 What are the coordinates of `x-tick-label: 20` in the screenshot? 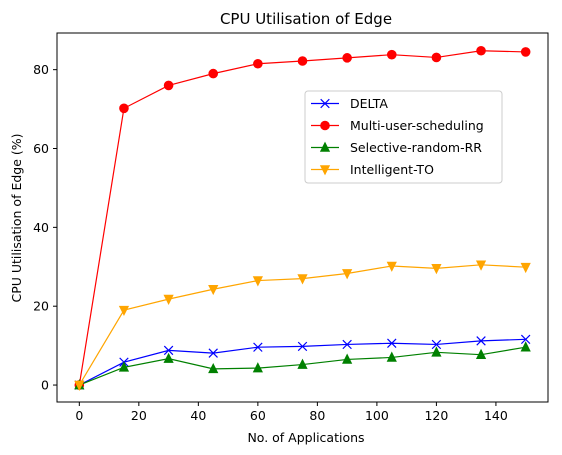 It's located at (139, 415).